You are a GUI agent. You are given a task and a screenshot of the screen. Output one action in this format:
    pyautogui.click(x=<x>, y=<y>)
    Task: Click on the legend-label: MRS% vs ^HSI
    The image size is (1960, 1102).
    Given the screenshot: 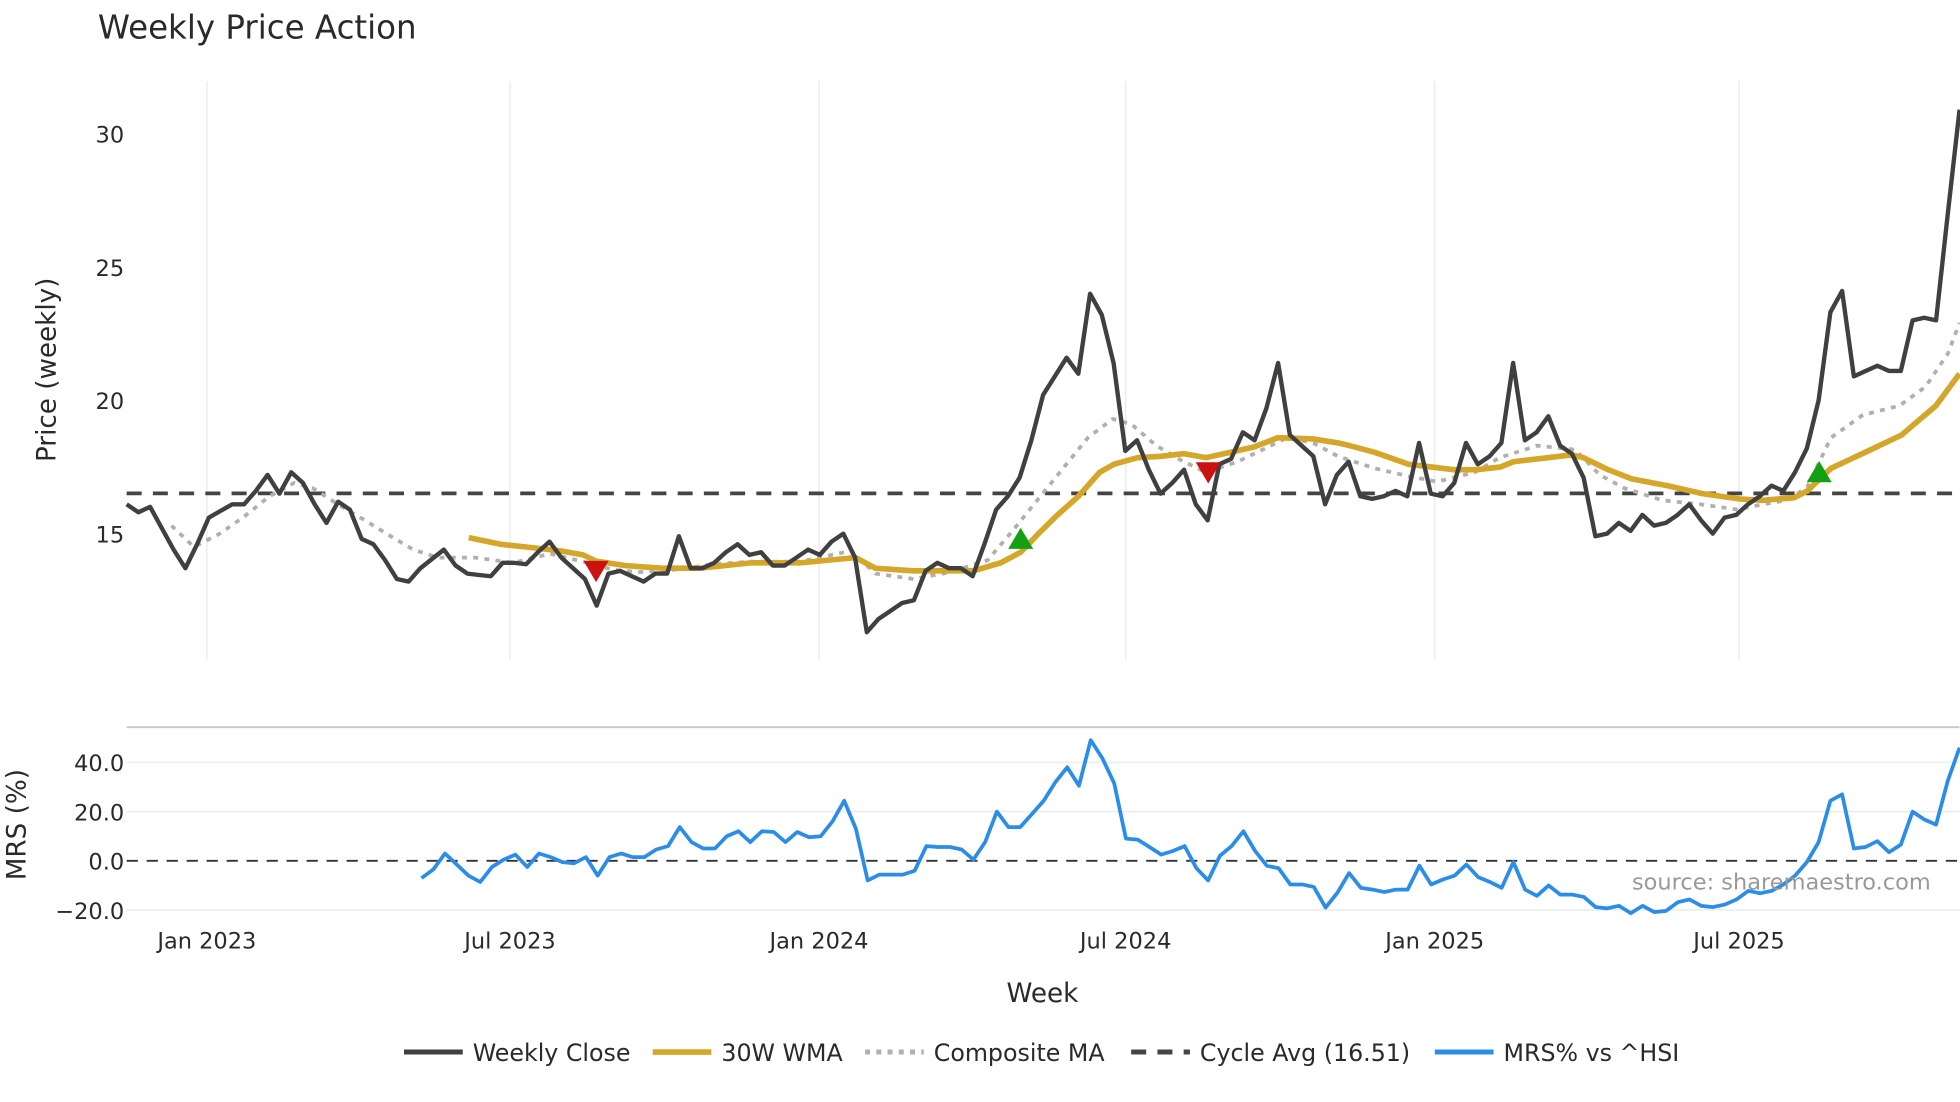 What is the action you would take?
    pyautogui.click(x=1592, y=1053)
    